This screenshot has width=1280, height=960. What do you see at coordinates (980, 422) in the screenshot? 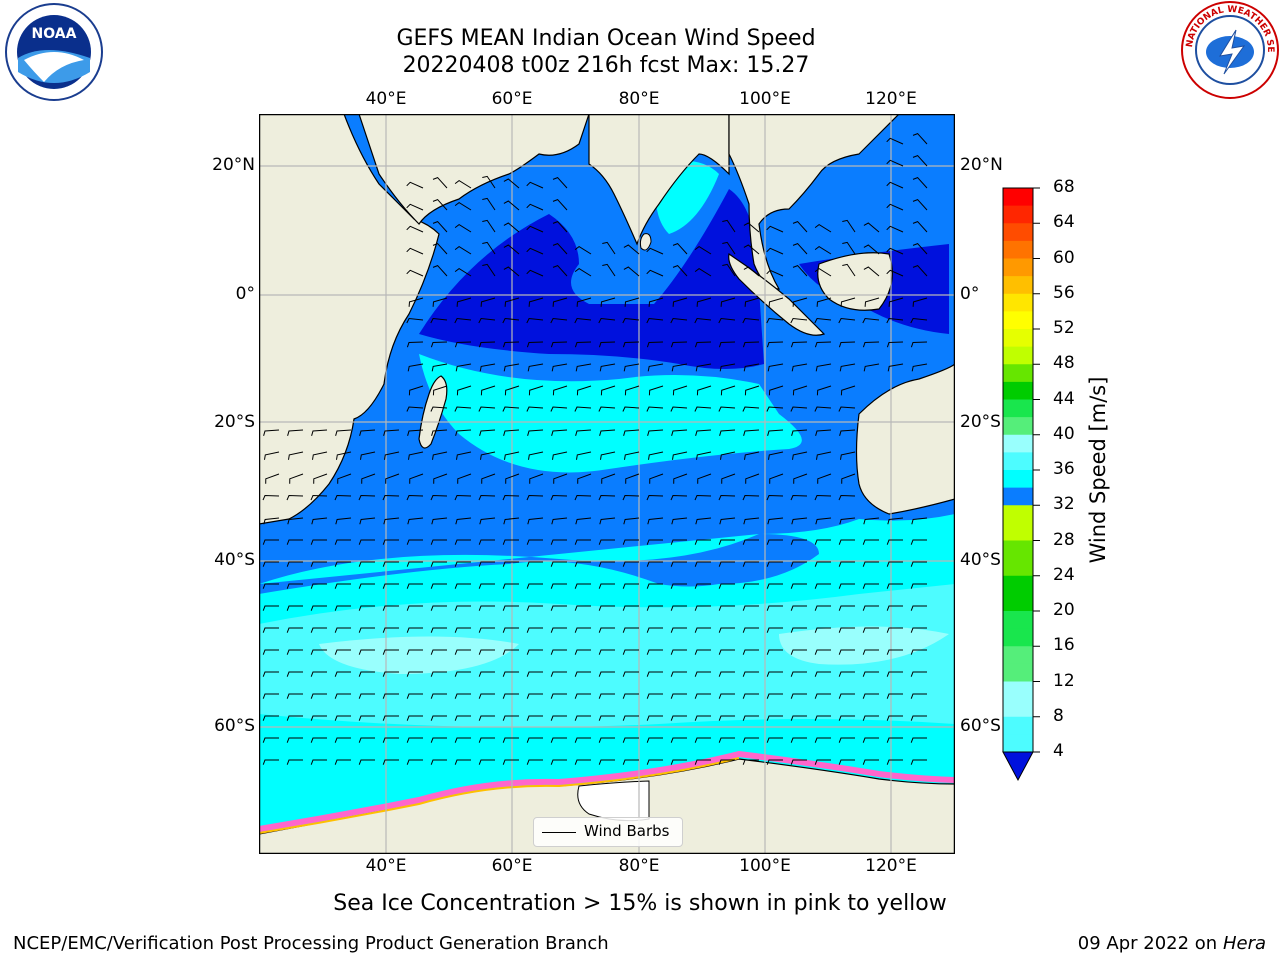
I see `lat-label-right: 20°S` at bounding box center [980, 422].